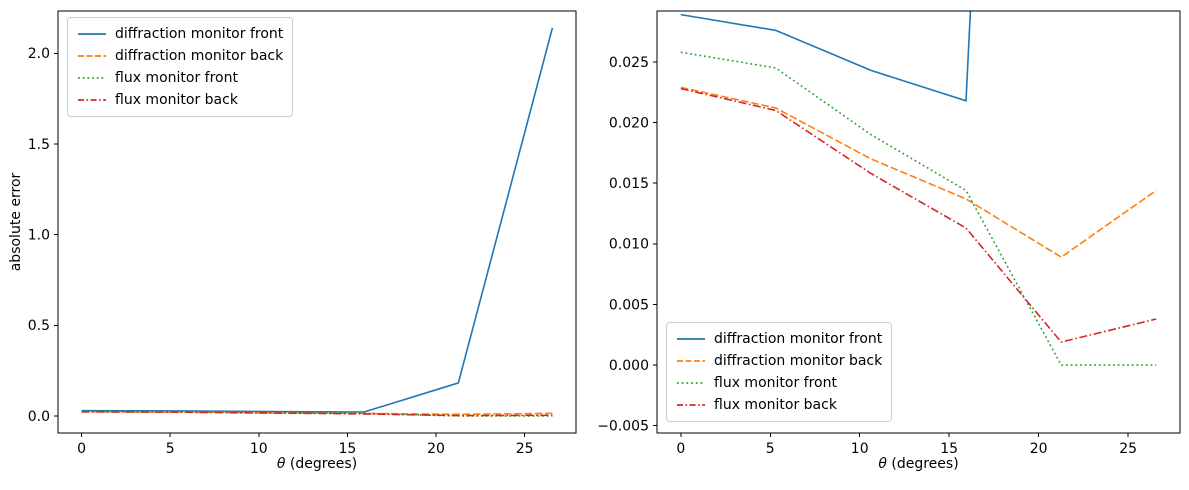 The height and width of the screenshot is (490, 1189). What do you see at coordinates (680, 449) in the screenshot?
I see `right-x-tick-label: 0` at bounding box center [680, 449].